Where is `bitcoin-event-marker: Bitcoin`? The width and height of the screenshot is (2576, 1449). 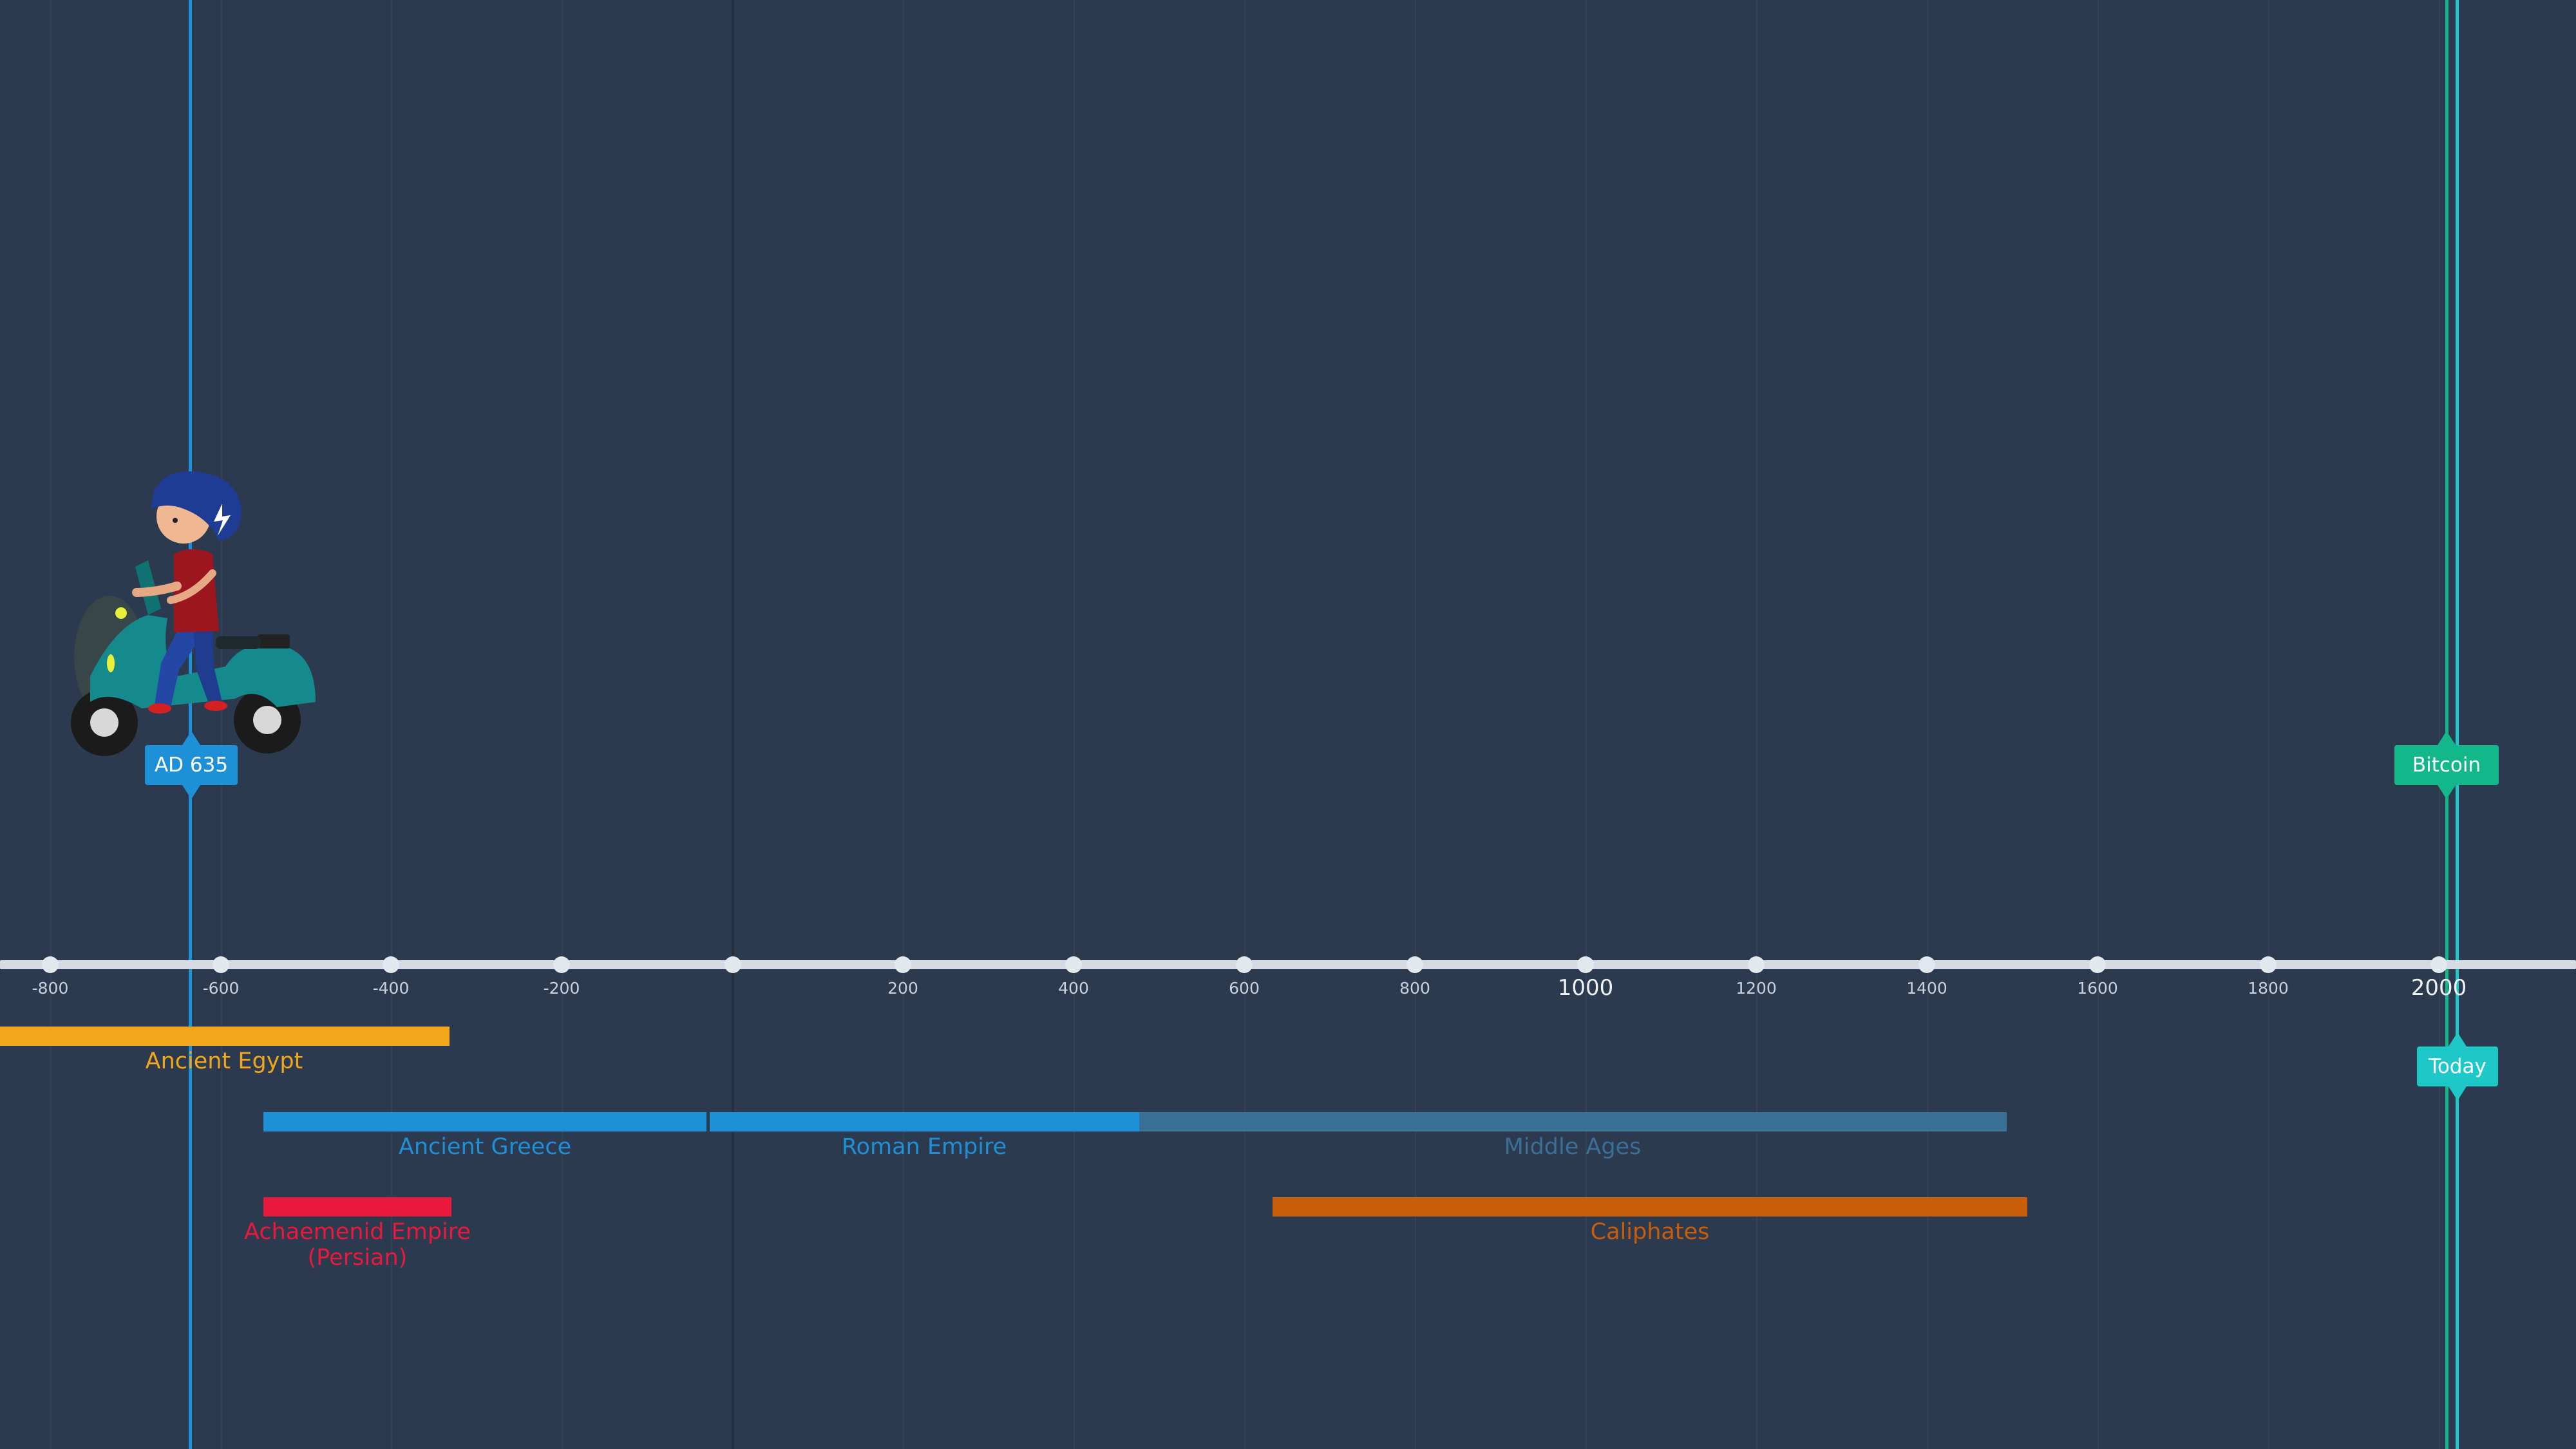 bitcoin-event-marker: Bitcoin is located at coordinates (2446, 765).